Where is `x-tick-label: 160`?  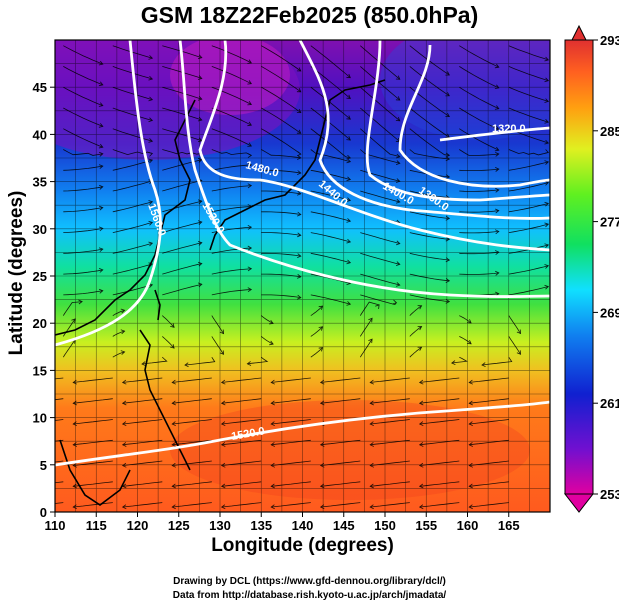 x-tick-label: 160 is located at coordinates (468, 525).